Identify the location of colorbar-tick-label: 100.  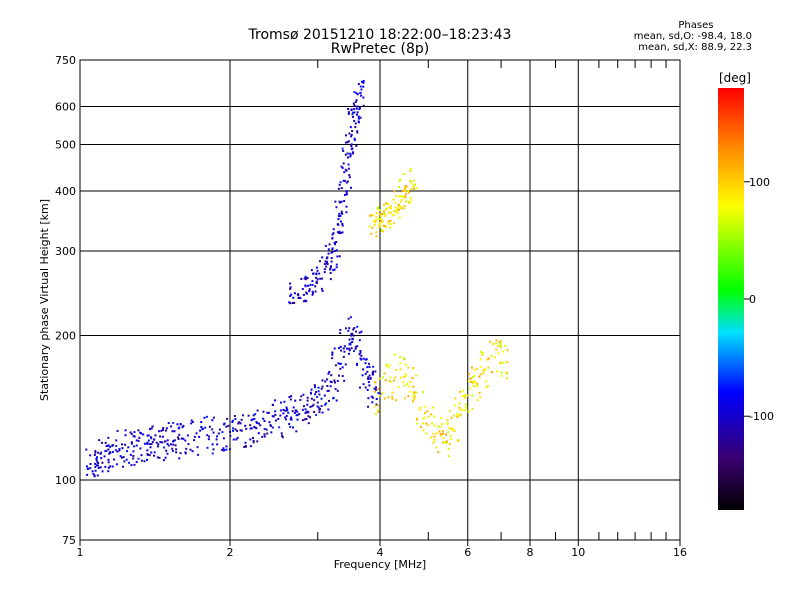
(759, 182).